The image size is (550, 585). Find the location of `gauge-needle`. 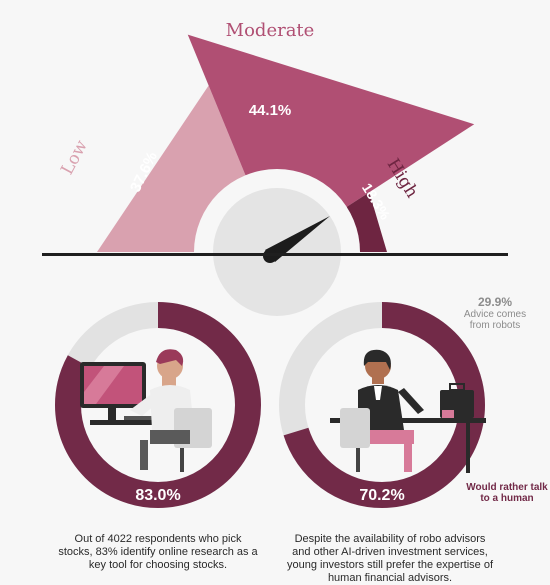

gauge-needle is located at coordinates (297, 239).